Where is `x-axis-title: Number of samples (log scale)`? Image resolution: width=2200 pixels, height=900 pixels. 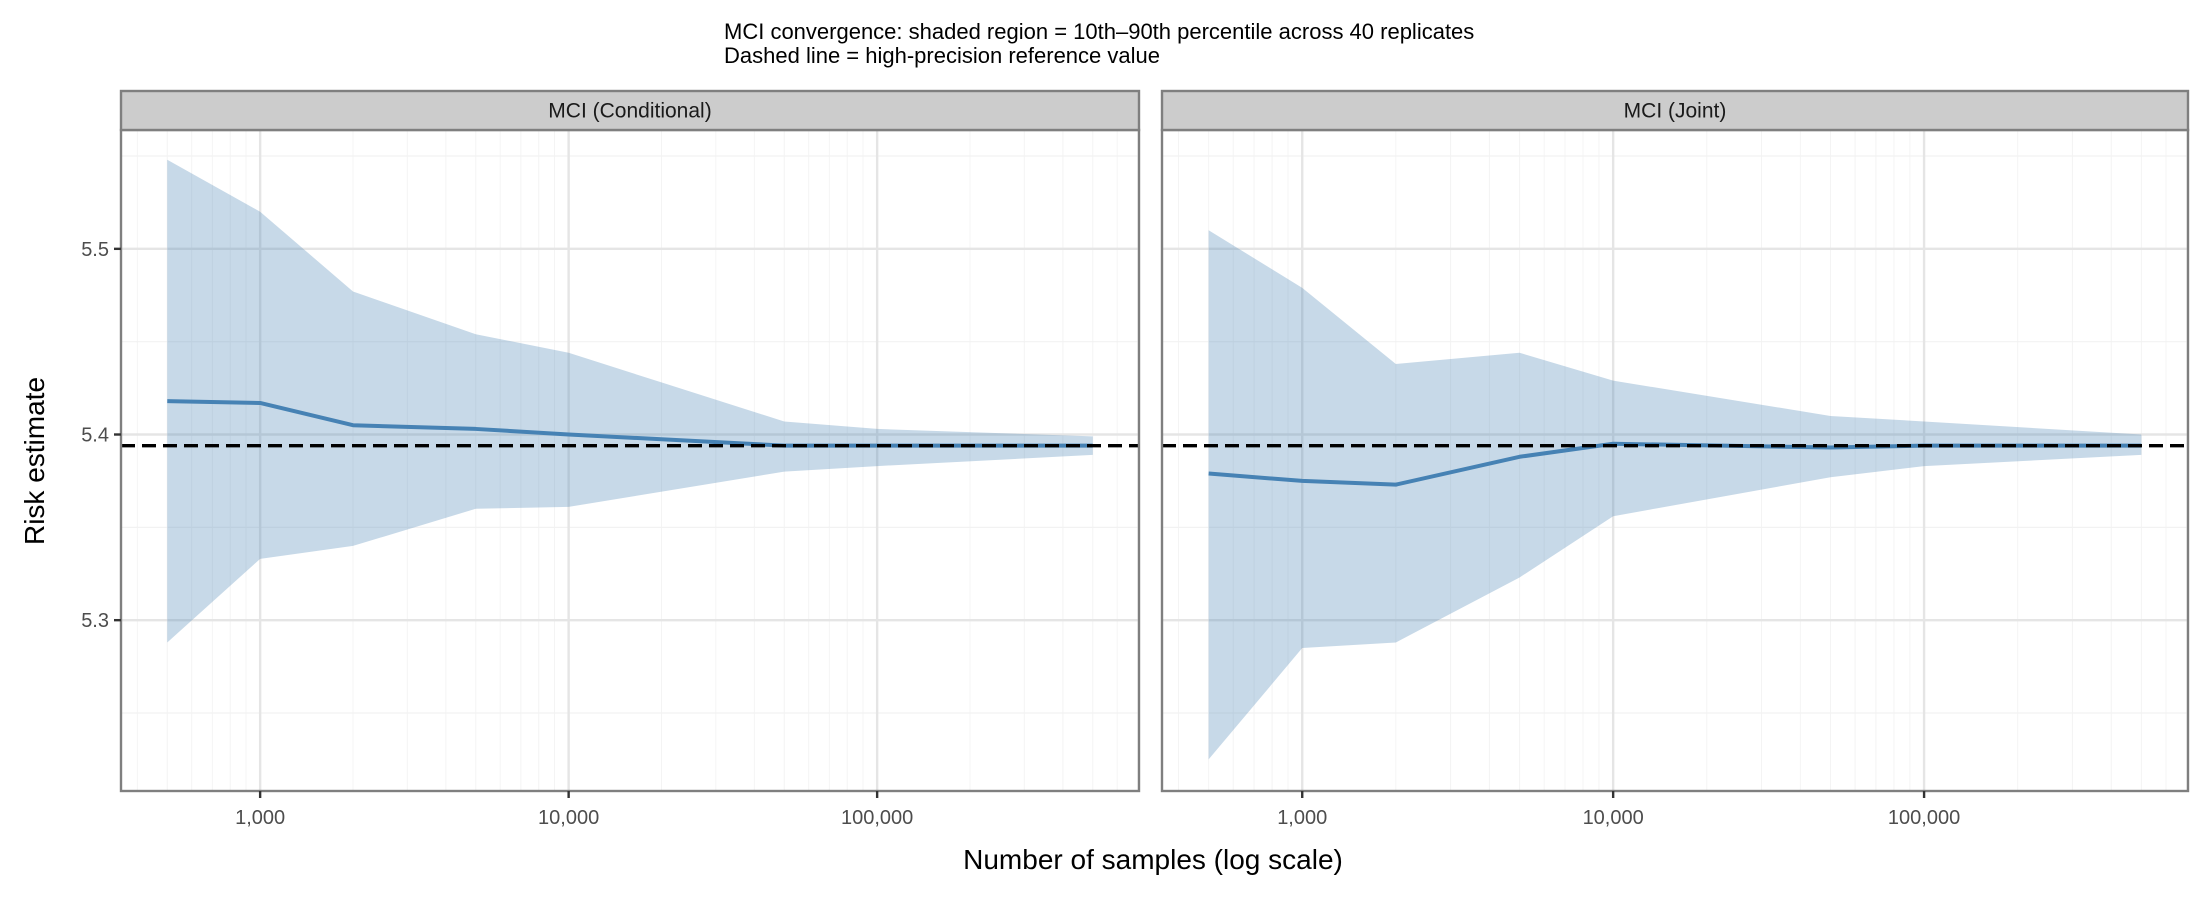
x-axis-title: Number of samples (log scale) is located at coordinates (1153, 859).